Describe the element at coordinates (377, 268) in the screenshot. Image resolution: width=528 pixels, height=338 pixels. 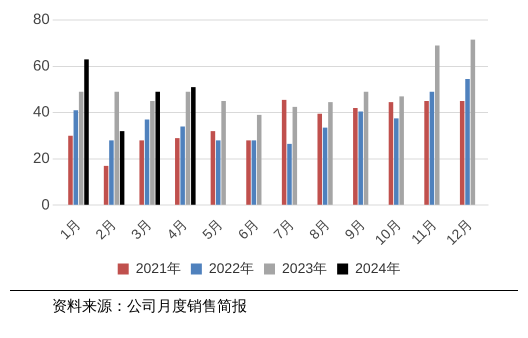
I see `legend-label: 2024年` at that location.